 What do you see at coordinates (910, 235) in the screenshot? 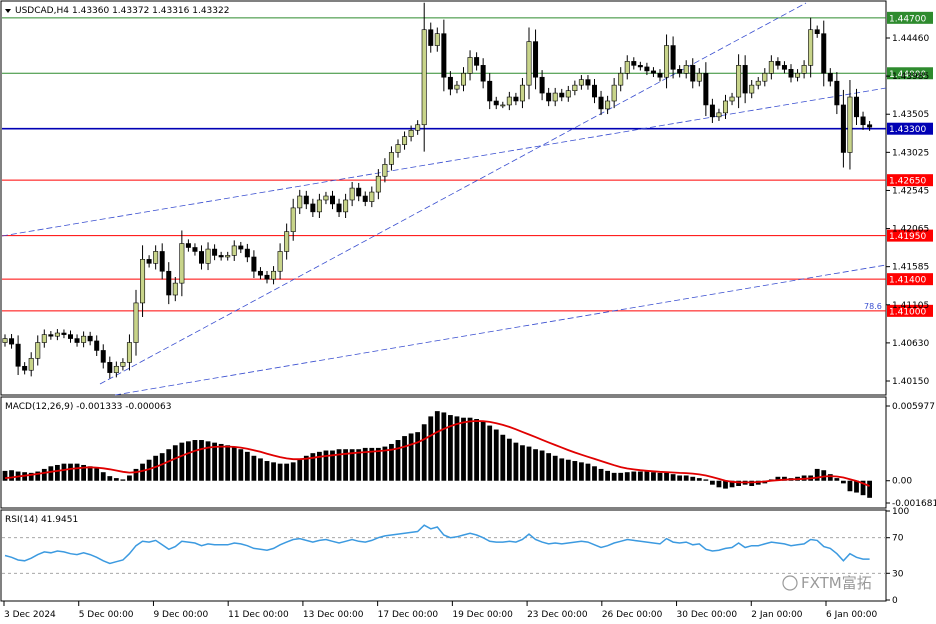
I see `level-tag-1.41950` at bounding box center [910, 235].